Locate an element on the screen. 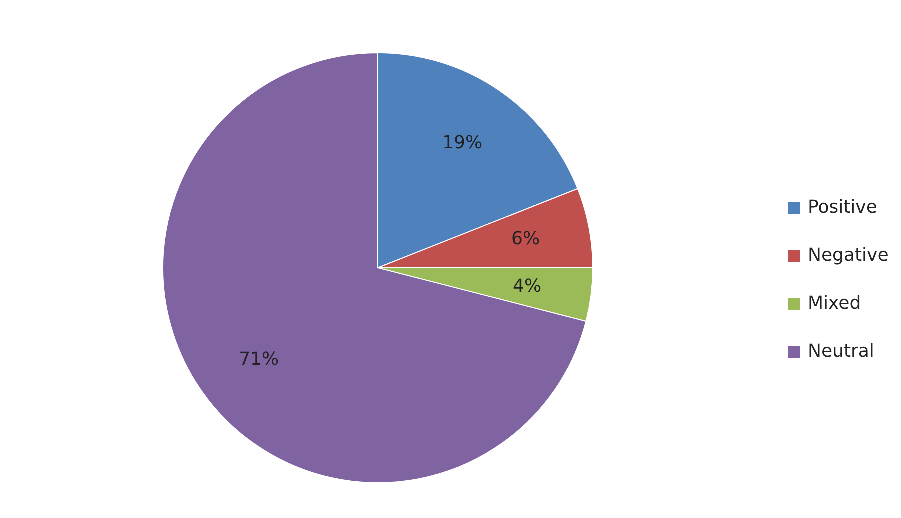 This screenshot has width=901, height=518. data-label: 6% is located at coordinates (526, 239).